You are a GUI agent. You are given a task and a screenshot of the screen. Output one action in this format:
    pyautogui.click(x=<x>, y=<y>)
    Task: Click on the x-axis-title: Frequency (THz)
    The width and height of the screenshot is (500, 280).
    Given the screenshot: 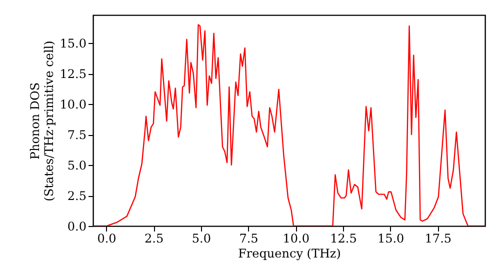 What is the action you would take?
    pyautogui.click(x=289, y=253)
    